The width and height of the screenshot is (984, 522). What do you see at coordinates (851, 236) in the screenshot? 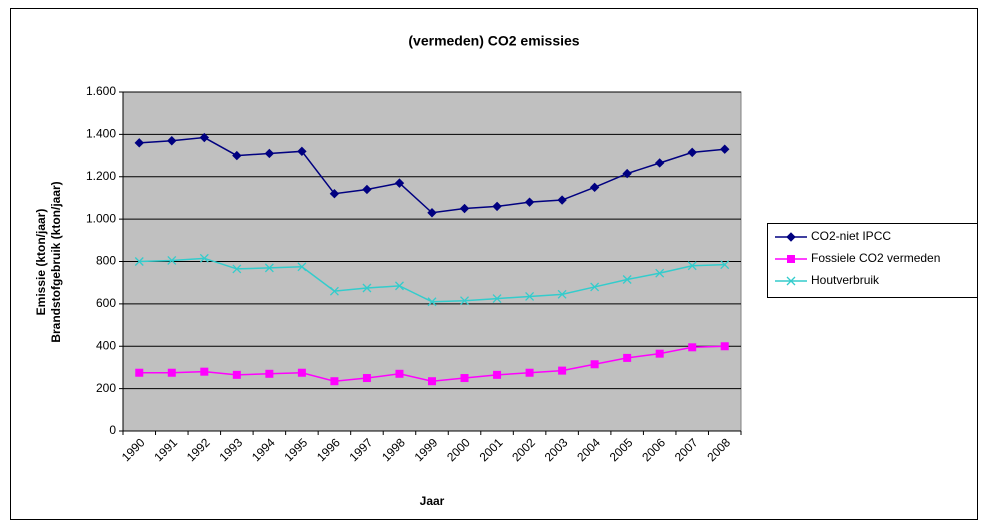
I see `legend-label: CO2-niet IPCC` at bounding box center [851, 236].